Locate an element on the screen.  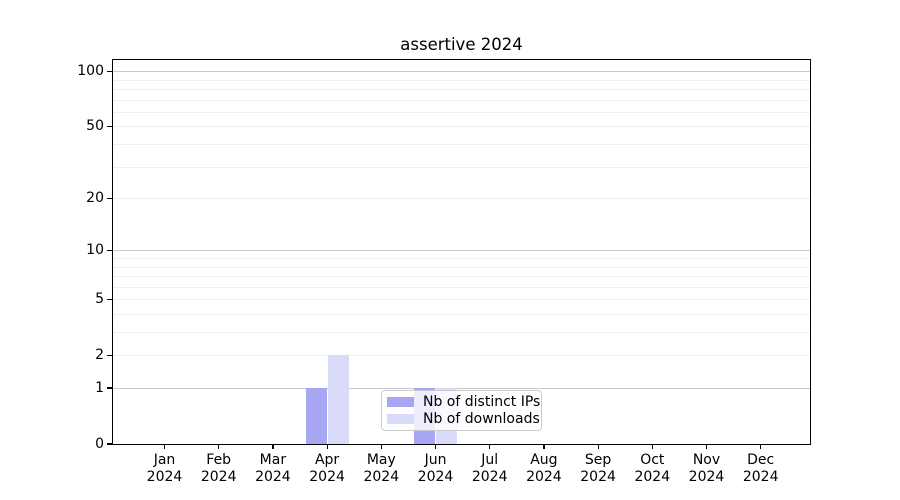
bar-distinct-ips is located at coordinates (316, 416).